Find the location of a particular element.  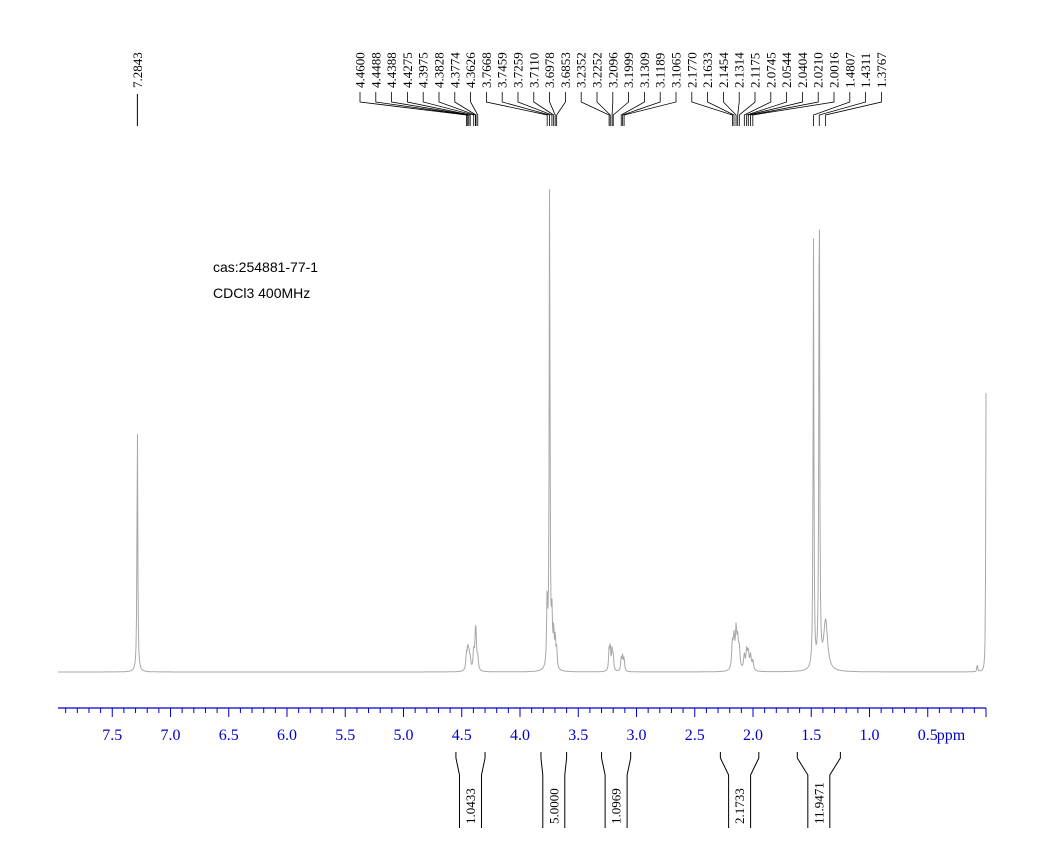

peak-label: 2.1314 is located at coordinates (739, 70).